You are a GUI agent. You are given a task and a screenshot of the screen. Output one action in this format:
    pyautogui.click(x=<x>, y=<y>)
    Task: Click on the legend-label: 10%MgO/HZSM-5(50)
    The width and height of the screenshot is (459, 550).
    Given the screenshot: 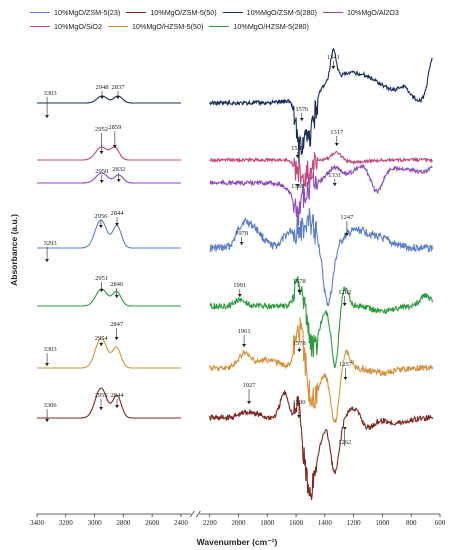 What is the action you would take?
    pyautogui.click(x=167, y=26)
    